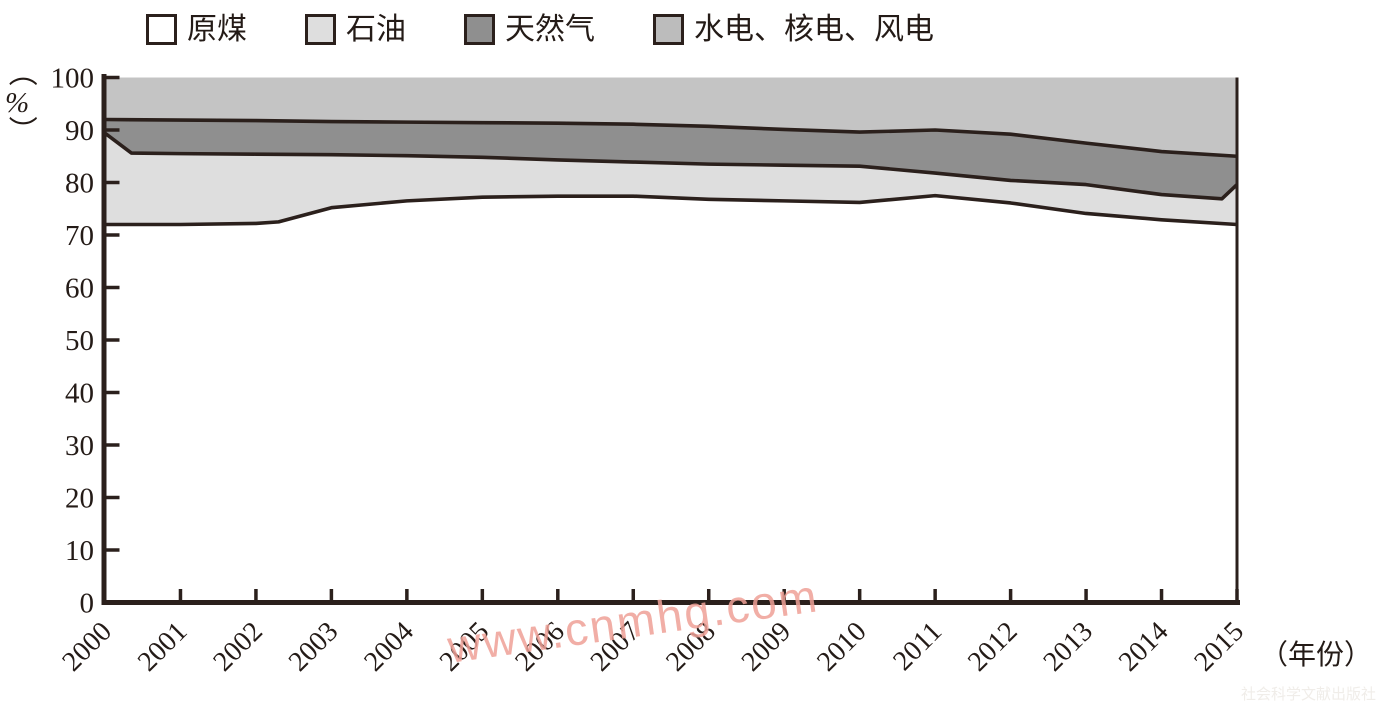 The width and height of the screenshot is (1379, 706). I want to click on x-tick-label: 2012, so click(993, 647).